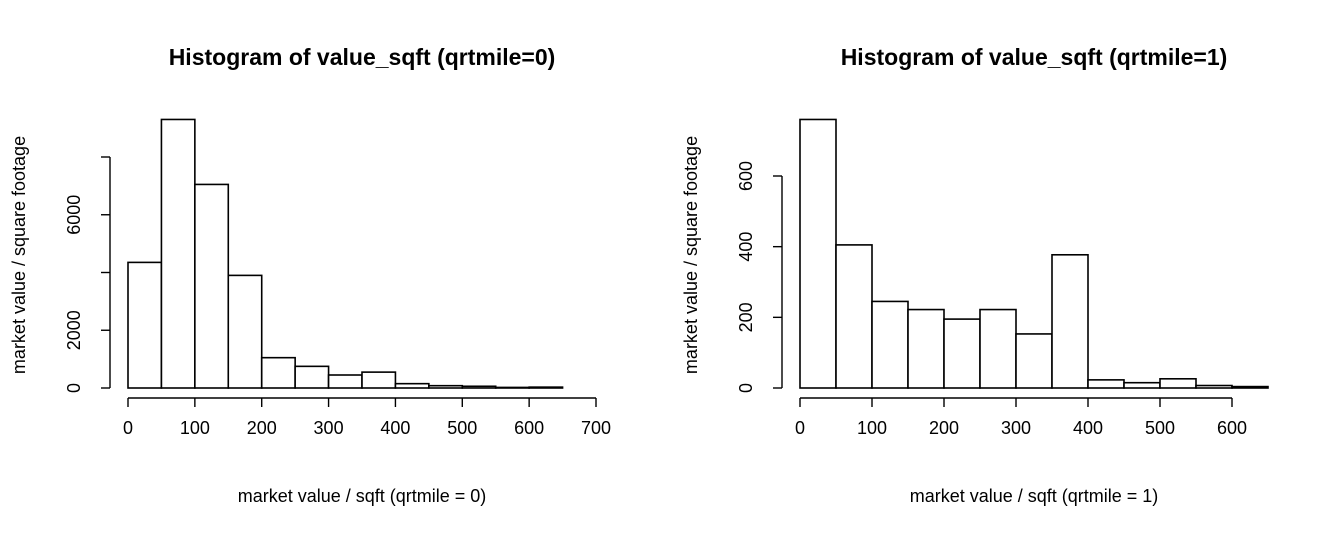 This screenshot has width=1344, height=537. I want to click on x-axis-label: market value / sqft (qrtmile = 1), so click(1034, 496).